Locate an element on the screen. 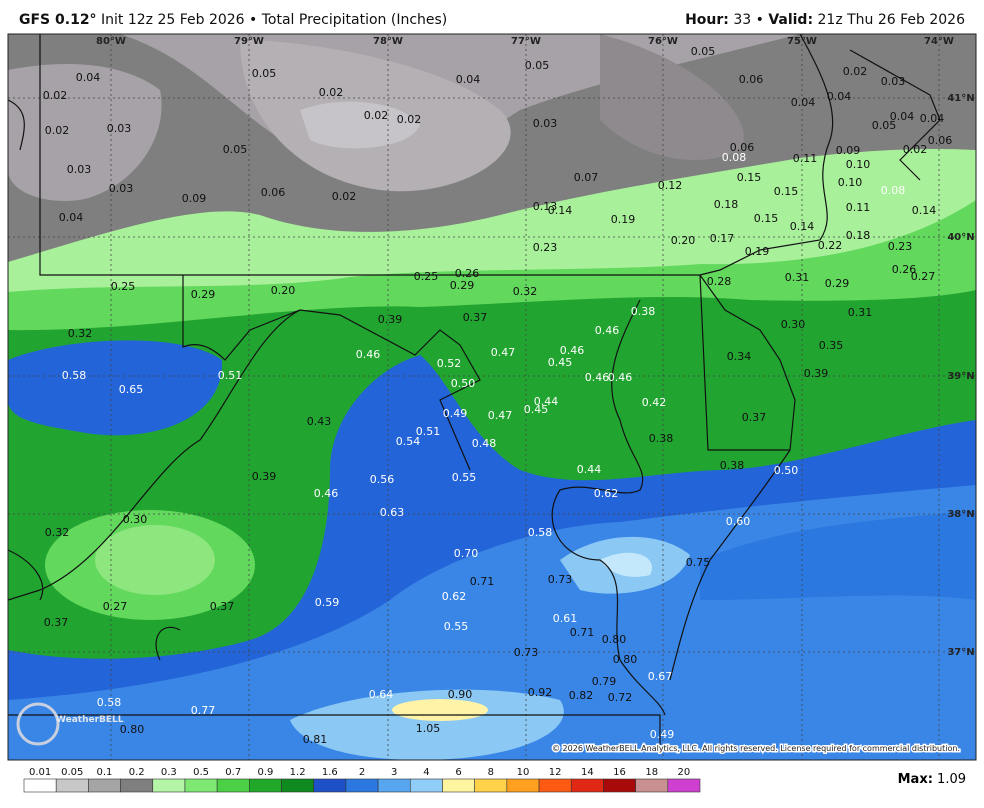 The width and height of the screenshot is (984, 808). point-value: 0.92 is located at coordinates (540, 692).